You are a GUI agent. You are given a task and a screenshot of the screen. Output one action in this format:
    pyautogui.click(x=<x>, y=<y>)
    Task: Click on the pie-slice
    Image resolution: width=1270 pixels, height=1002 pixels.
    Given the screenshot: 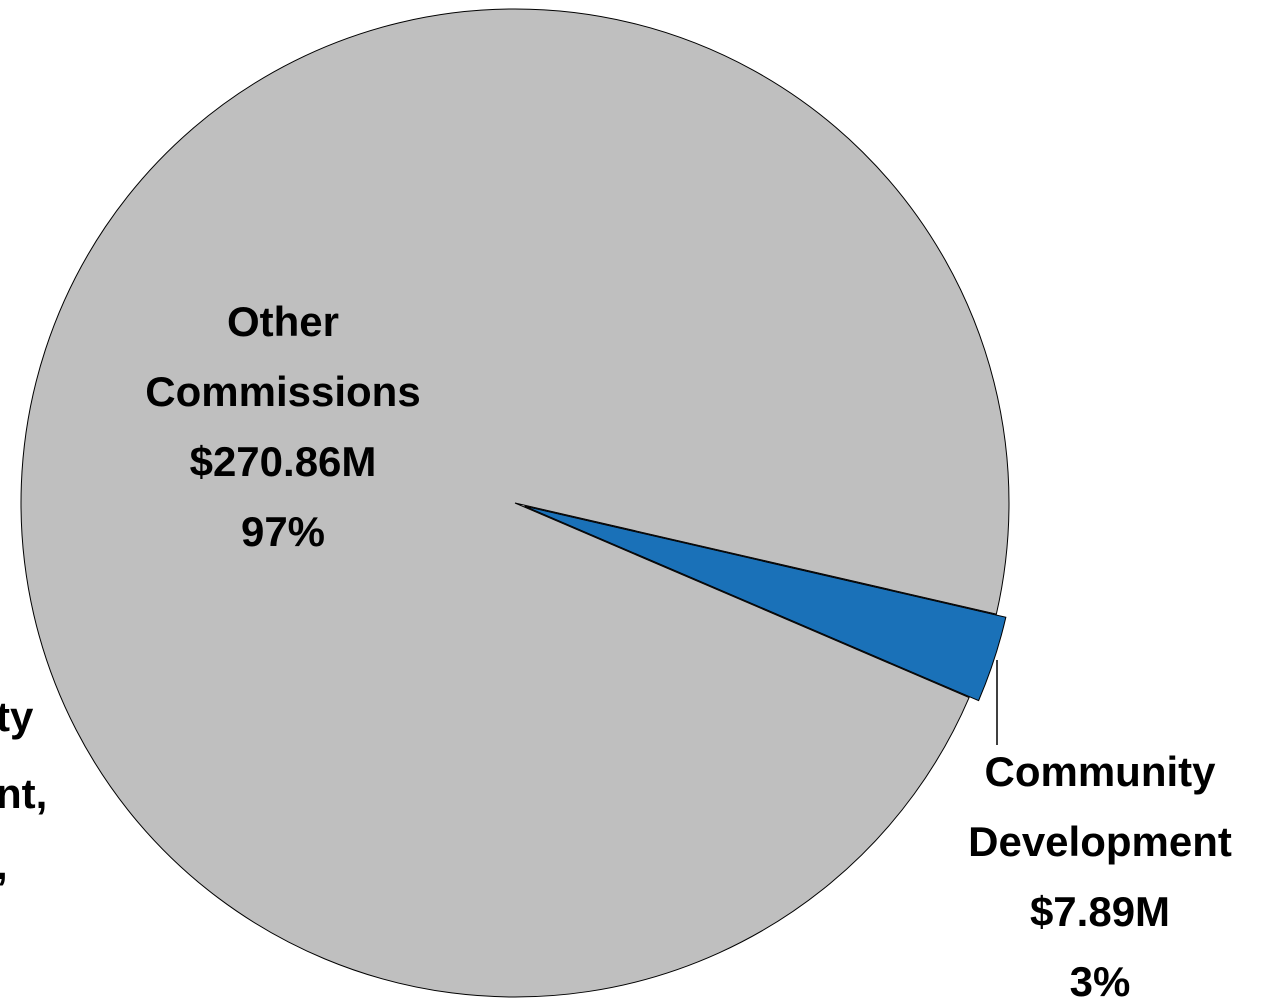 What is the action you would take?
    pyautogui.click(x=765, y=603)
    